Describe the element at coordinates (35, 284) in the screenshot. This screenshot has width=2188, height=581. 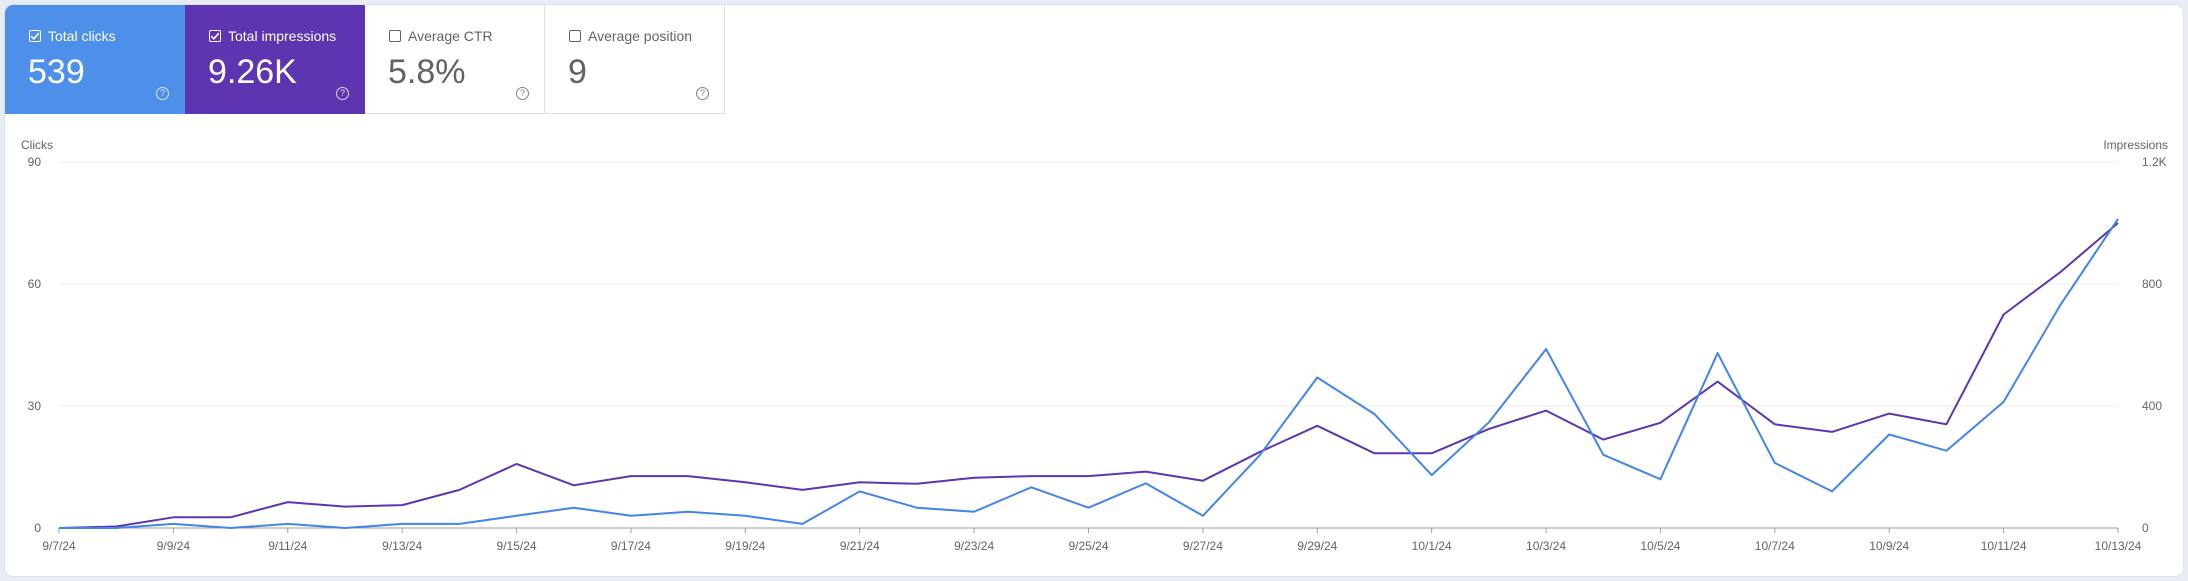
I see `left-y-tick-label: 60` at that location.